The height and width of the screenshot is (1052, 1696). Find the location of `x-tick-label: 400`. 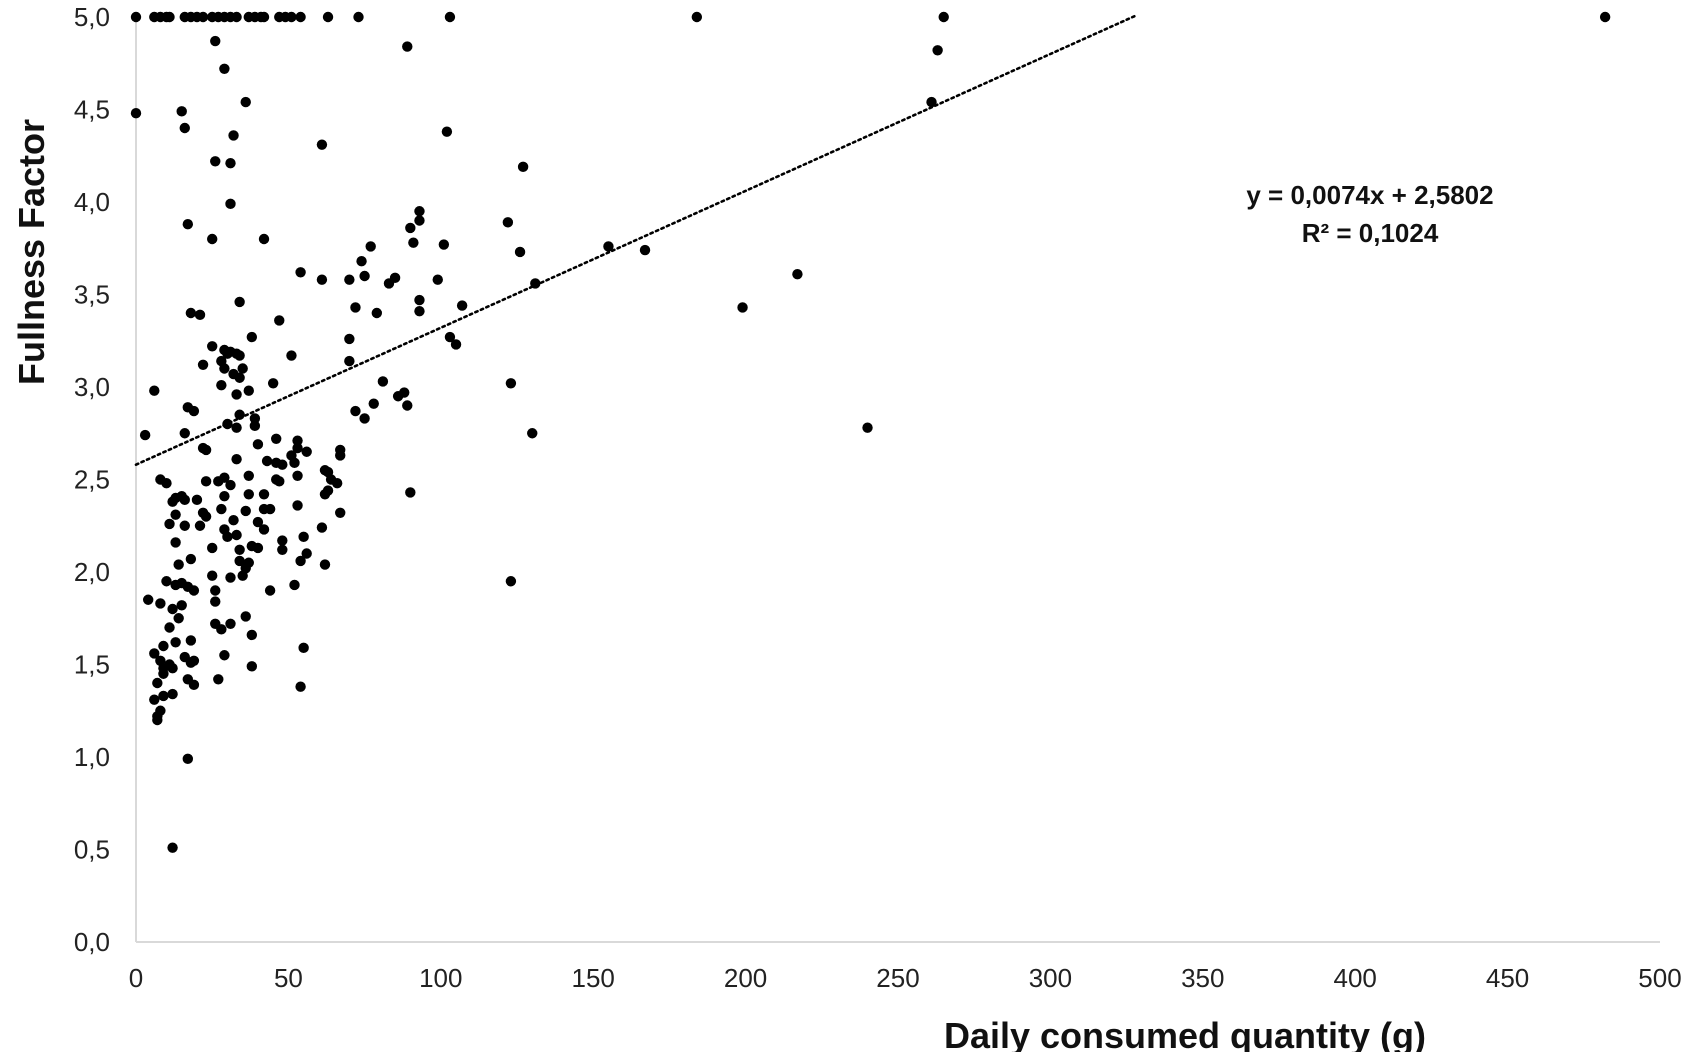

x-tick-label: 400 is located at coordinates (1355, 978).